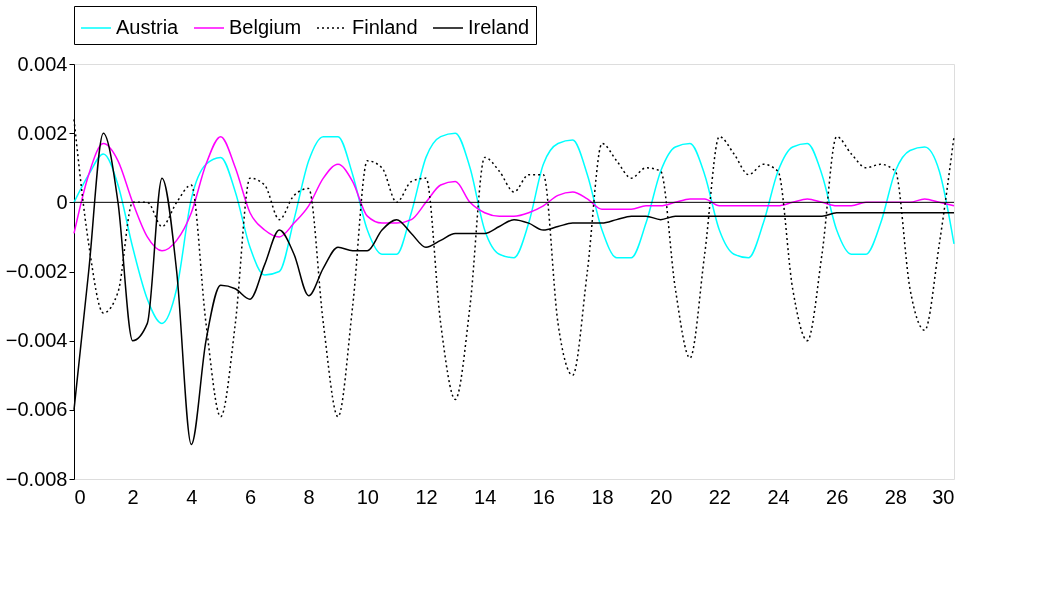  I want to click on y-tick-label: −0.006, so click(36, 409).